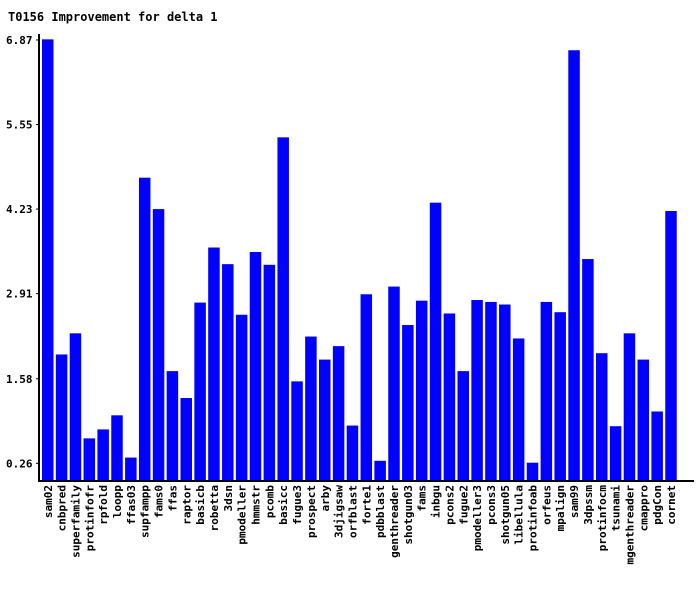 The width and height of the screenshot is (700, 595). I want to click on x-tick-label: cornet, so click(671, 505).